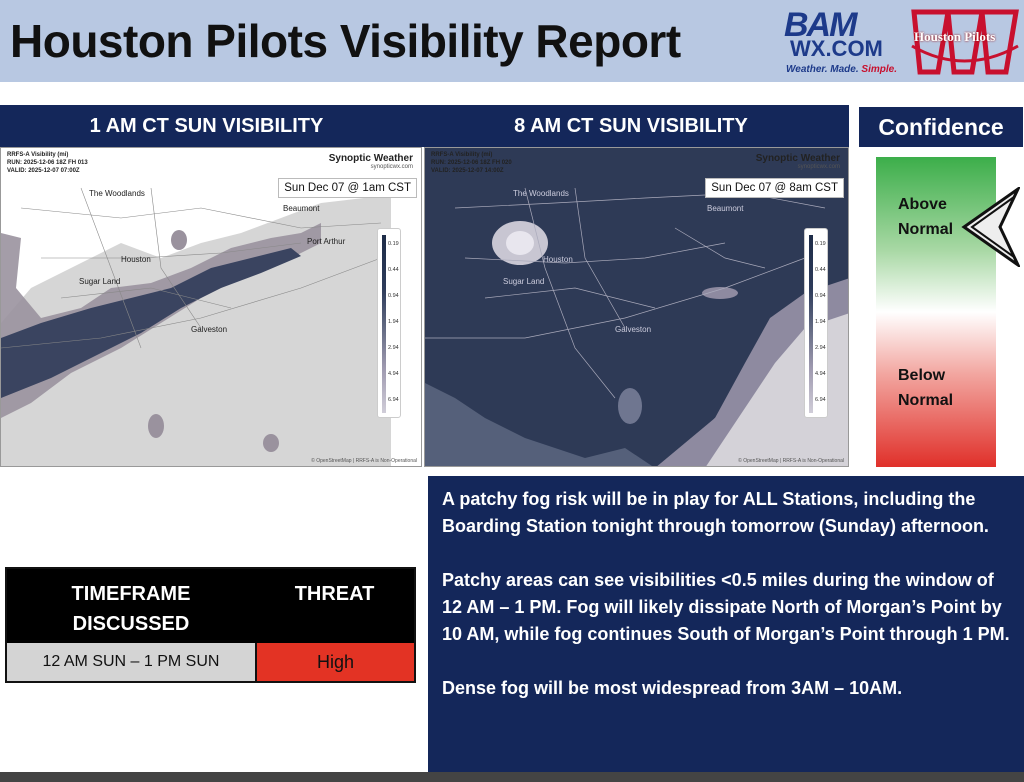 Image resolution: width=1024 pixels, height=782 pixels. Describe the element at coordinates (841, 69) in the screenshot. I see `bam-logo-tagline: Weather. Made. Simple.` at that location.